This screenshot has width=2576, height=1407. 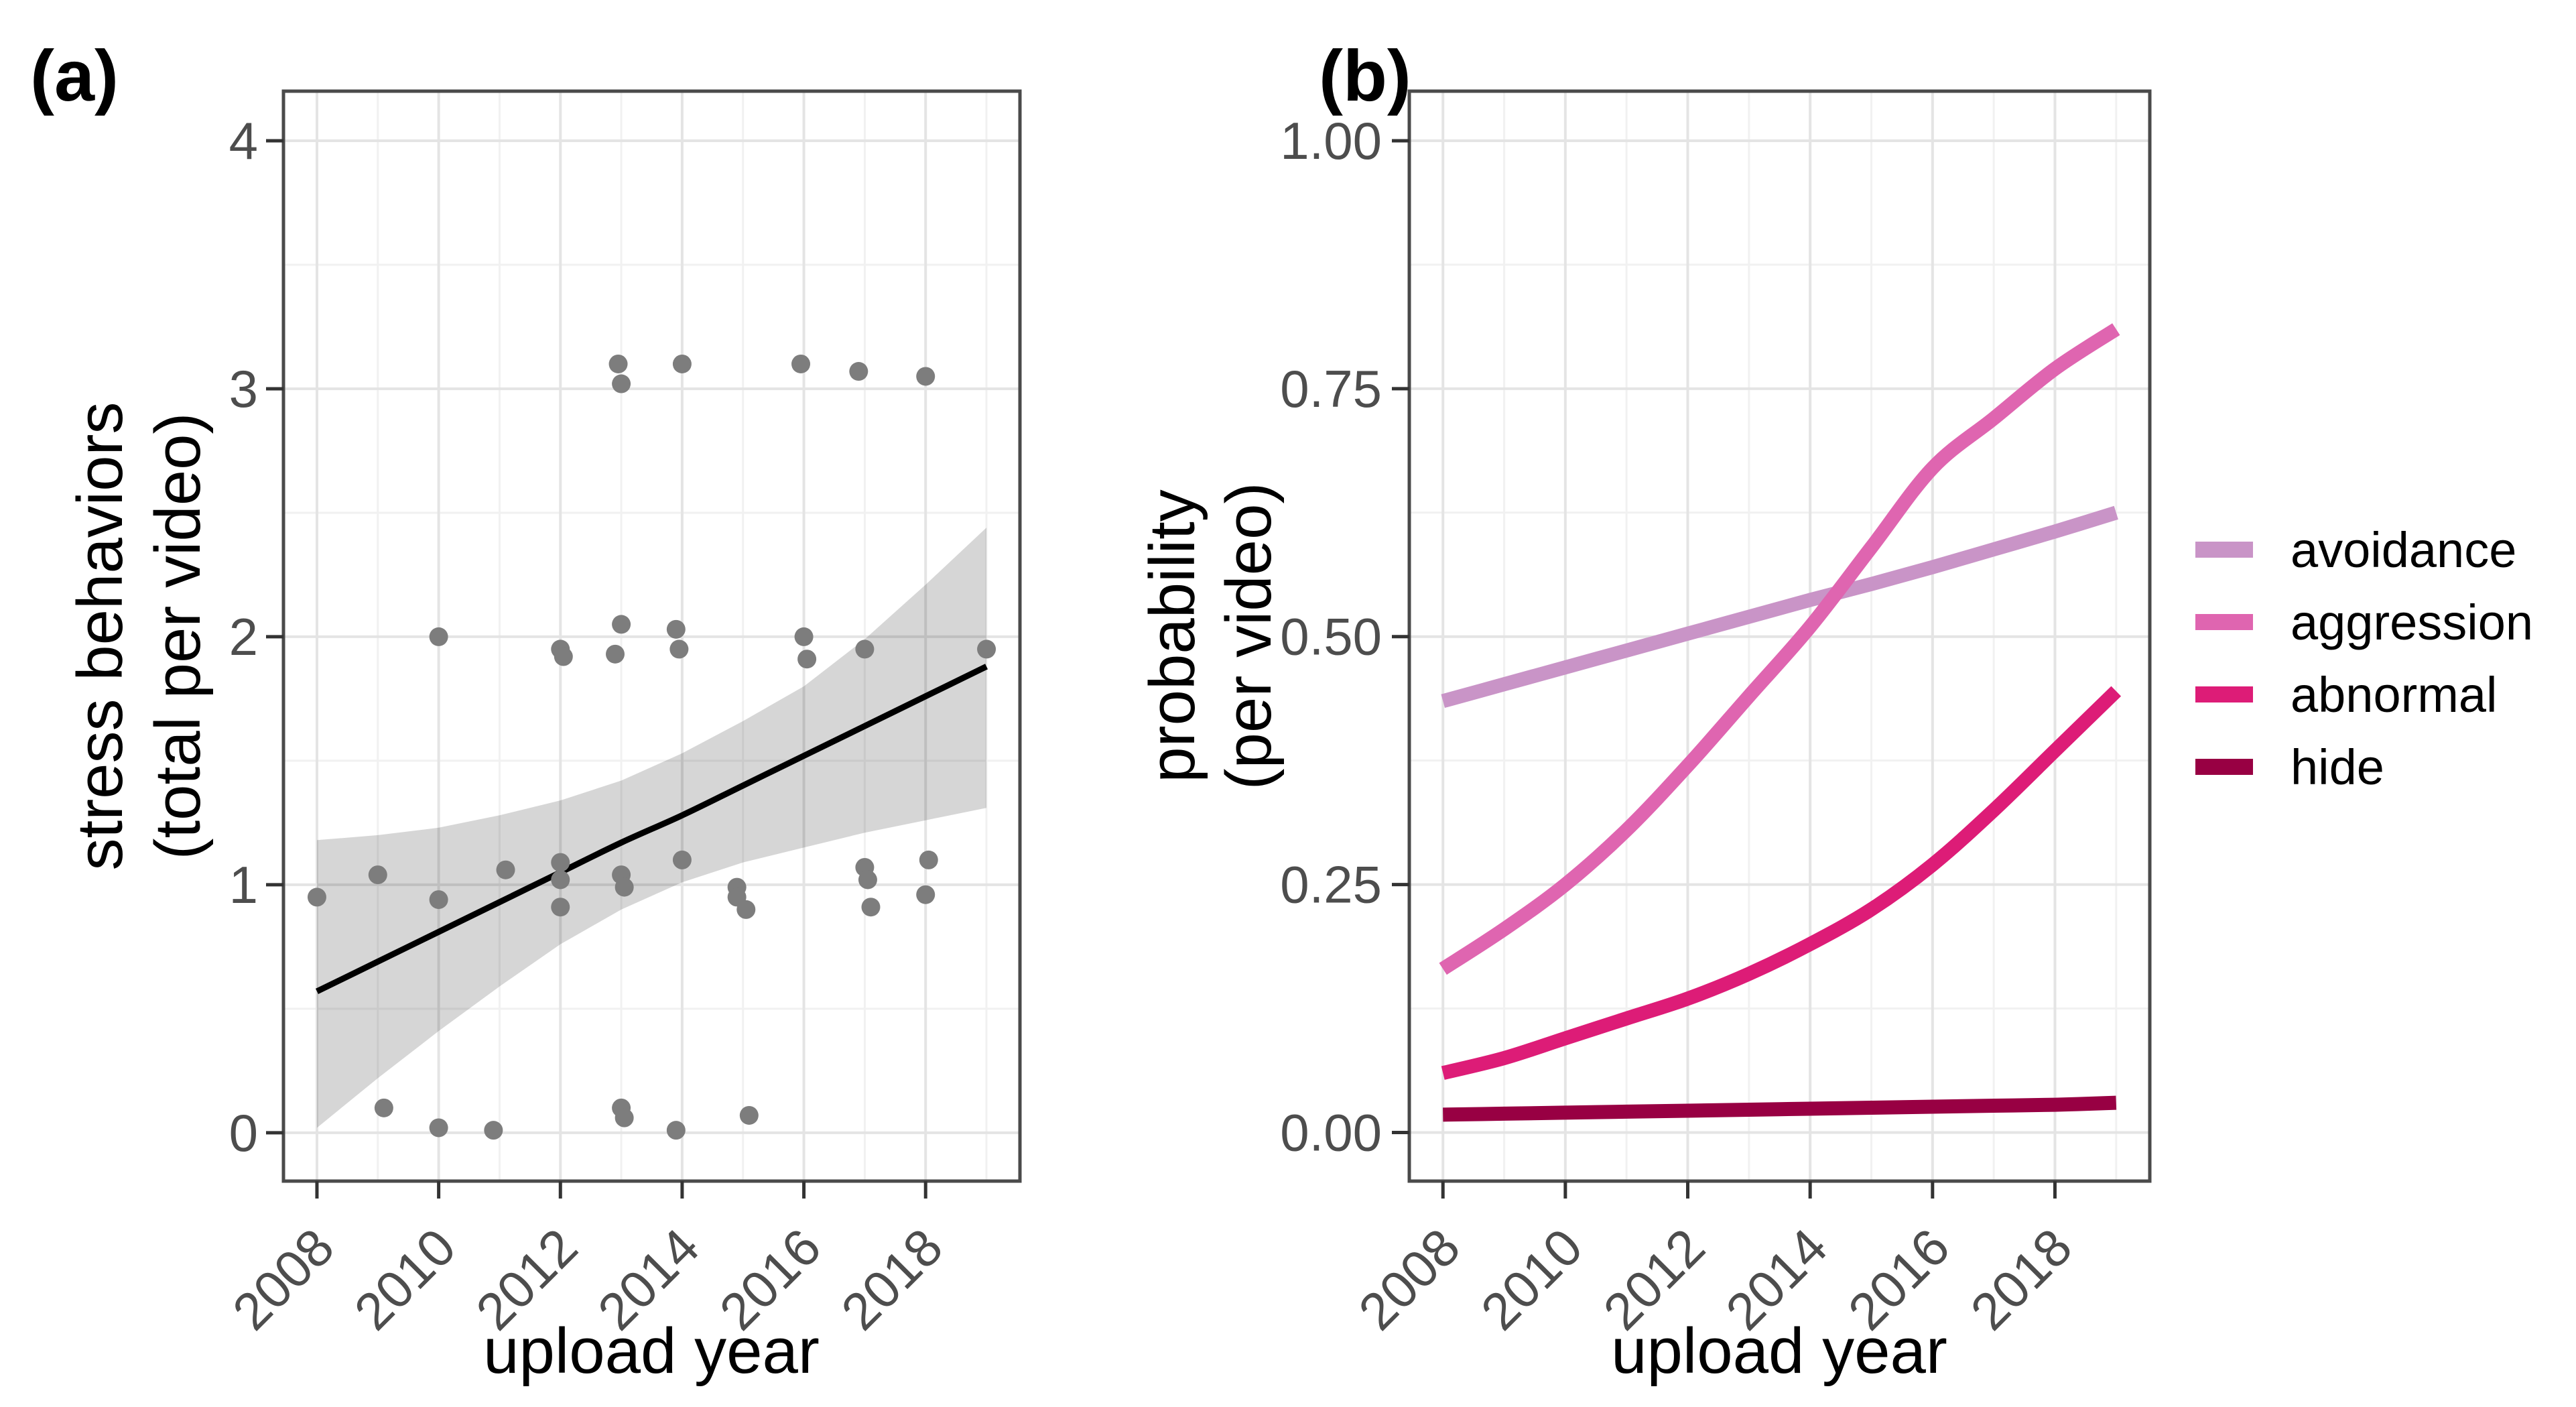 I want to click on y-tick-label: 3, so click(x=243, y=388).